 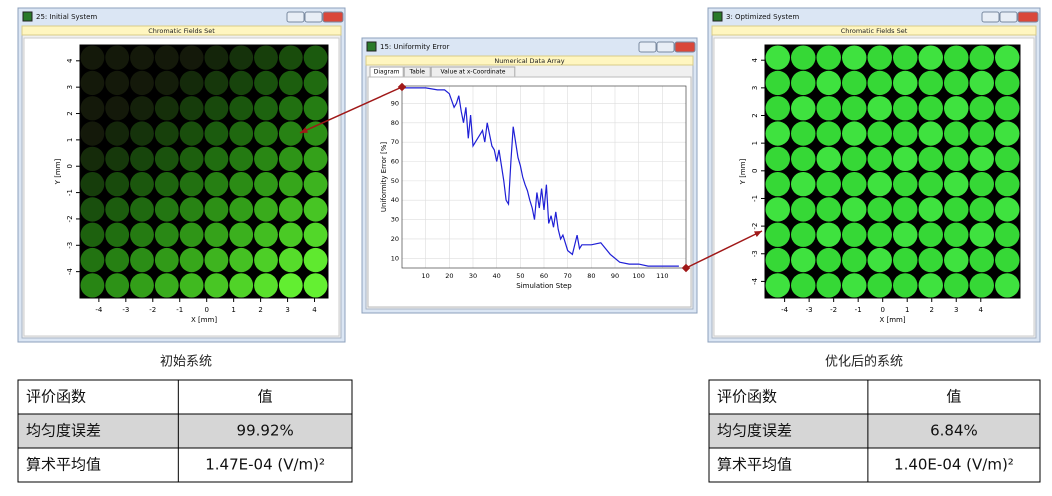 What do you see at coordinates (233, 310) in the screenshot?
I see `x-tick-label: 1` at bounding box center [233, 310].